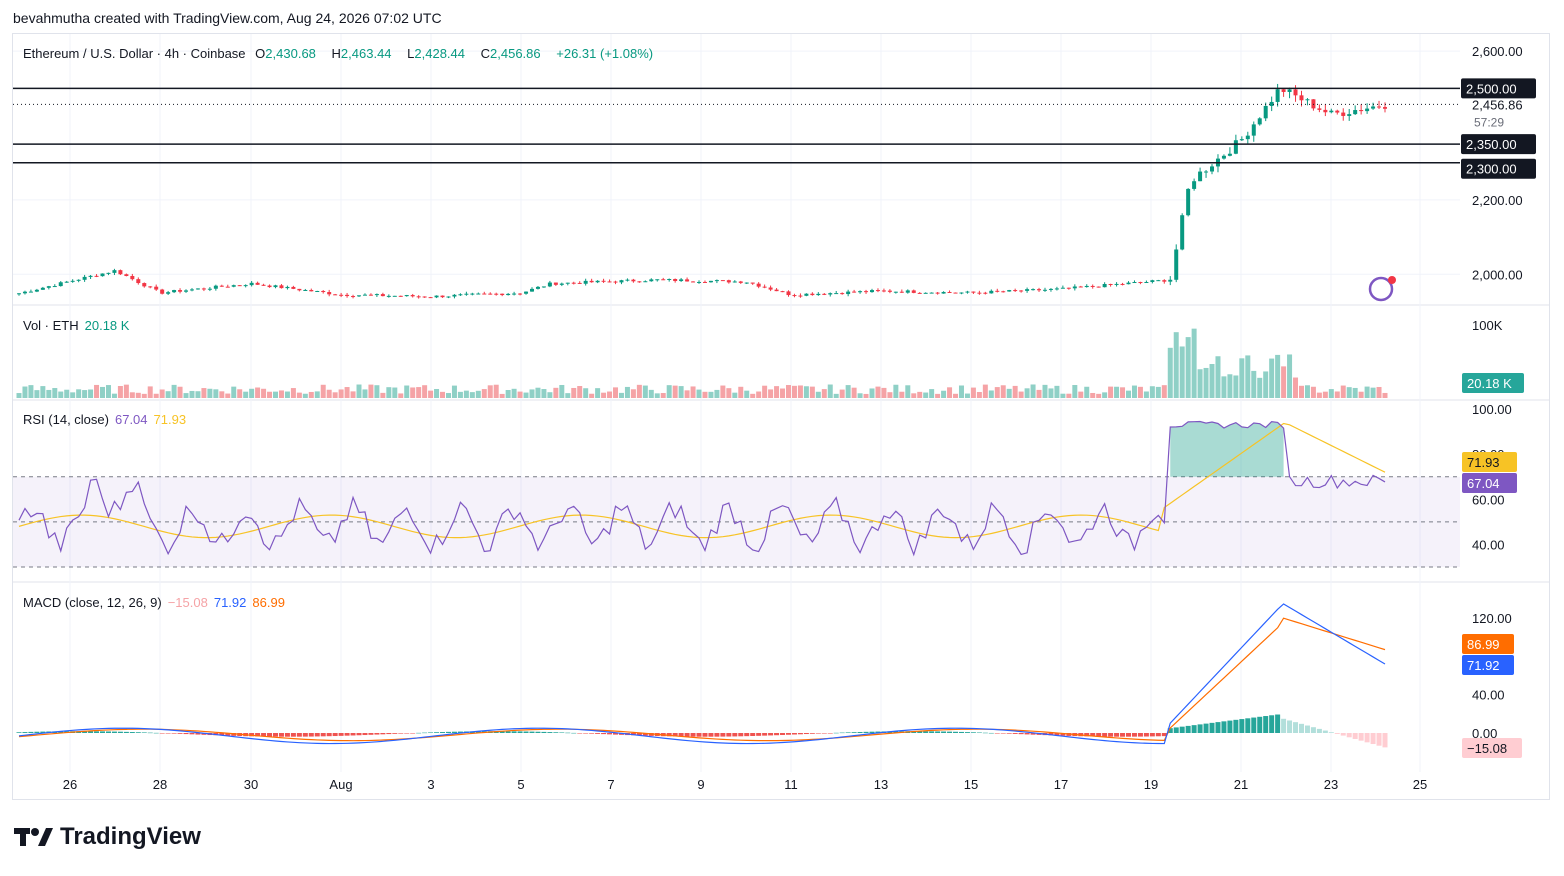 The height and width of the screenshot is (876, 1564). What do you see at coordinates (1381, 289) in the screenshot?
I see `spark-ring` at bounding box center [1381, 289].